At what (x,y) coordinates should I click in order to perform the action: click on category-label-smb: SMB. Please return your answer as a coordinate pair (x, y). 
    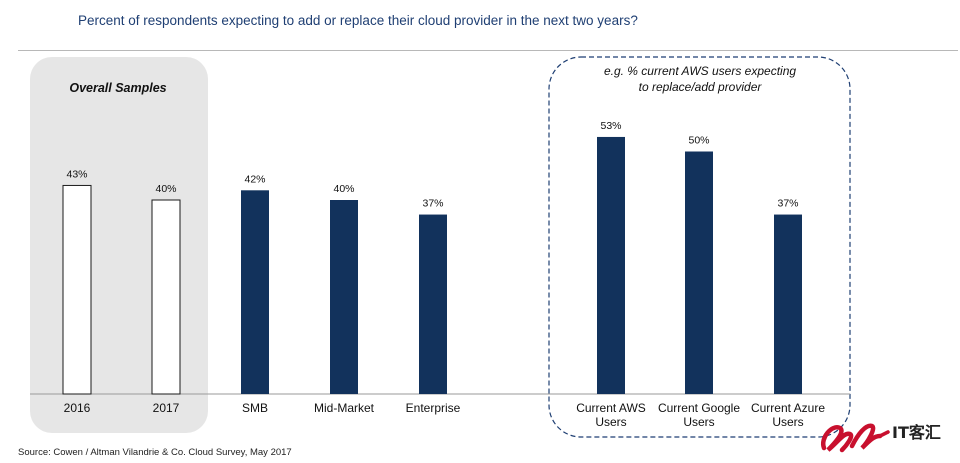
    Looking at the image, I should click on (255, 408).